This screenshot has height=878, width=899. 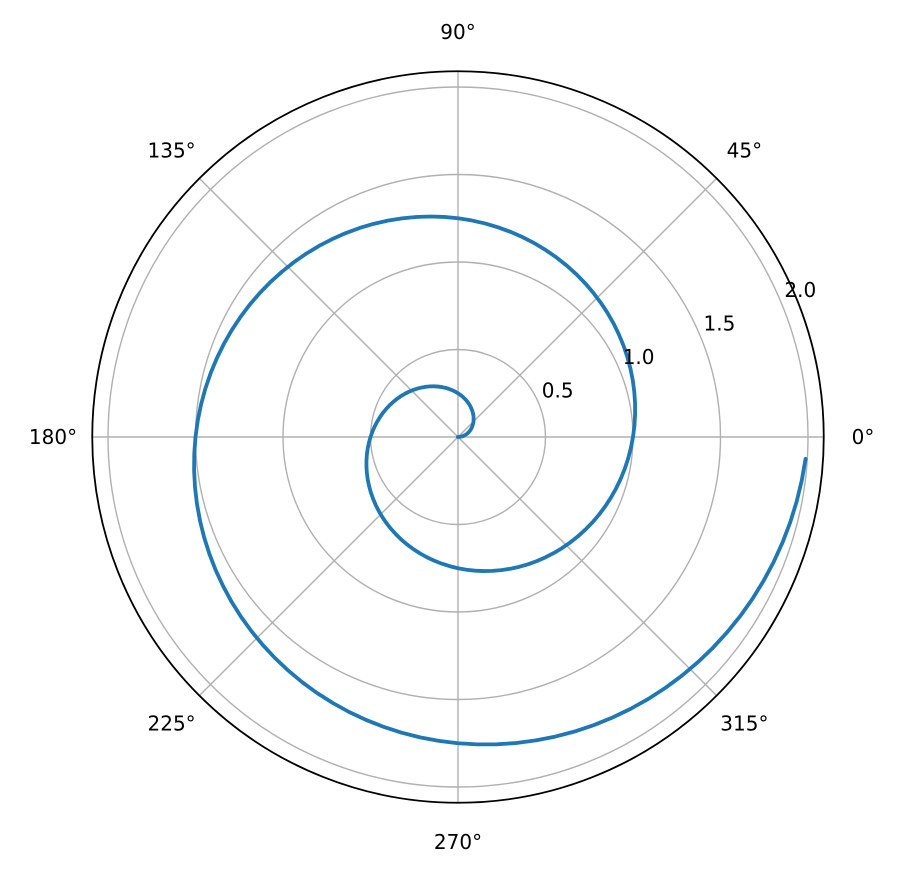 What do you see at coordinates (457, 32) in the screenshot?
I see `theta-tick-label: 90°` at bounding box center [457, 32].